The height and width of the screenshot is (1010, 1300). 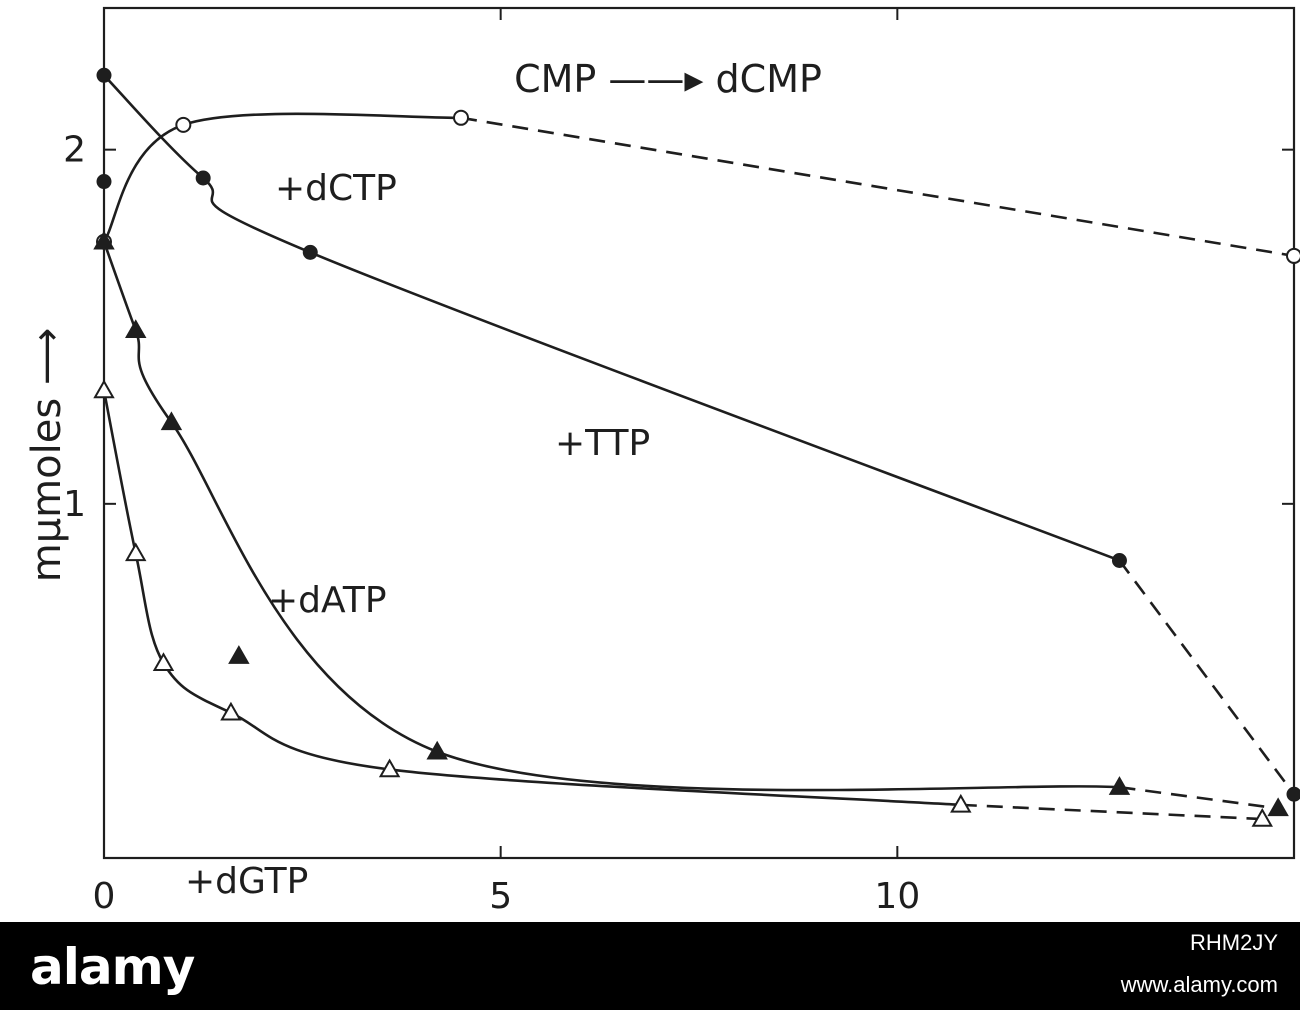 What do you see at coordinates (246, 881) in the screenshot?
I see `series-label-dgtp: +dGTP` at bounding box center [246, 881].